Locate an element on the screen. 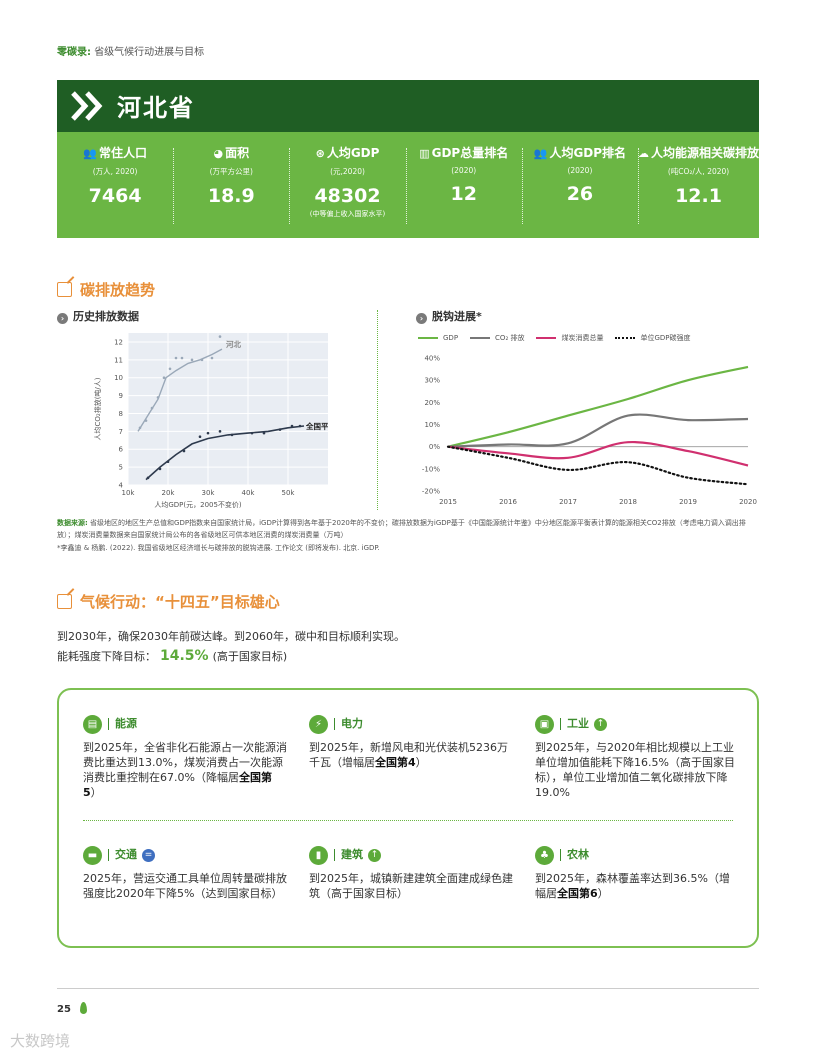  stat-label-text: GDP总量排名 is located at coordinates (470, 153).